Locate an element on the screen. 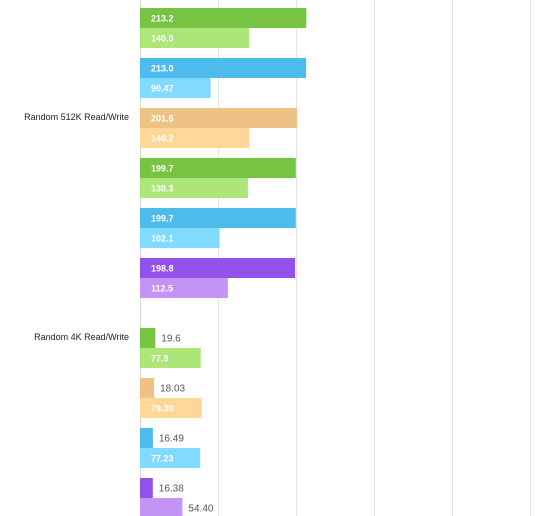 The height and width of the screenshot is (516, 560). data-label: 112.5 is located at coordinates (162, 289).